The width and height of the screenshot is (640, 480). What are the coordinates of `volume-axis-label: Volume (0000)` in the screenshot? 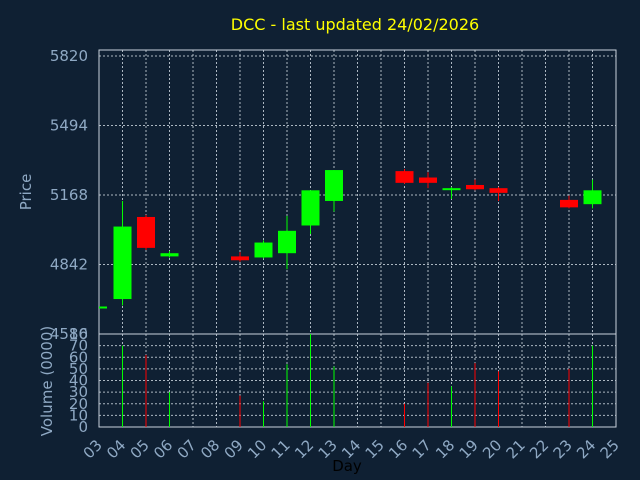 It's located at (47, 381).